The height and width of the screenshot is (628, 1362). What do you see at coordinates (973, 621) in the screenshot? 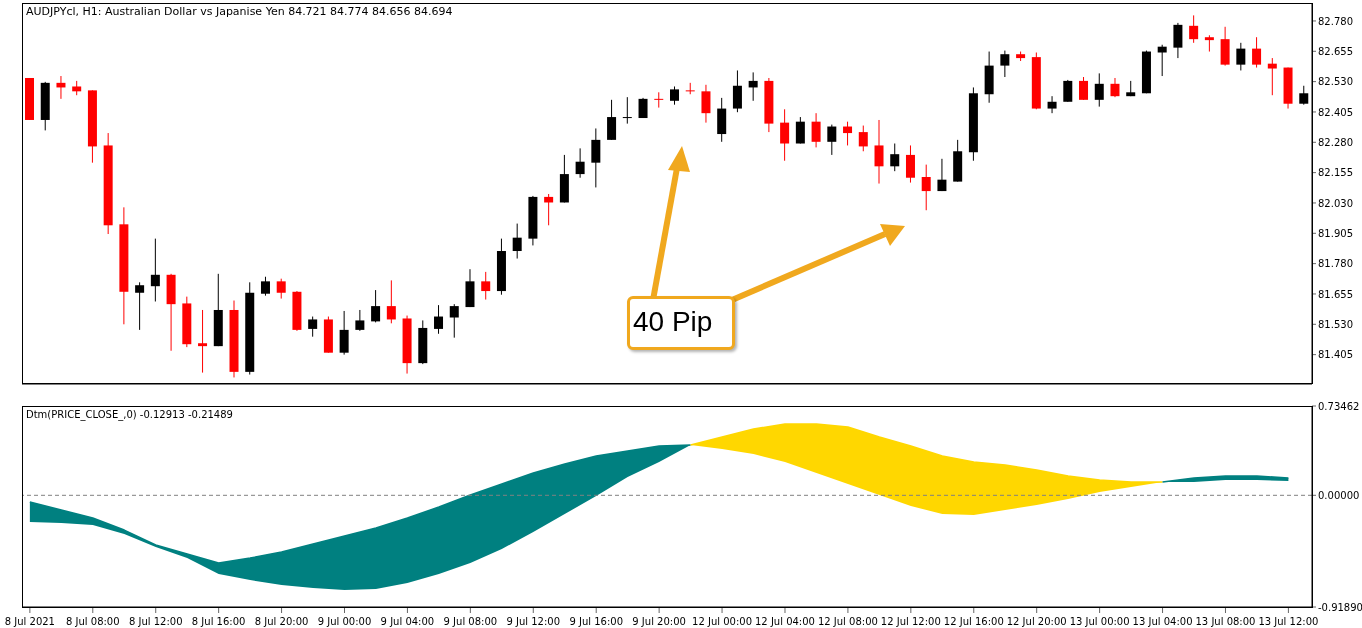
I see `x-tick-label: 12 Jul 16:00` at bounding box center [973, 621].